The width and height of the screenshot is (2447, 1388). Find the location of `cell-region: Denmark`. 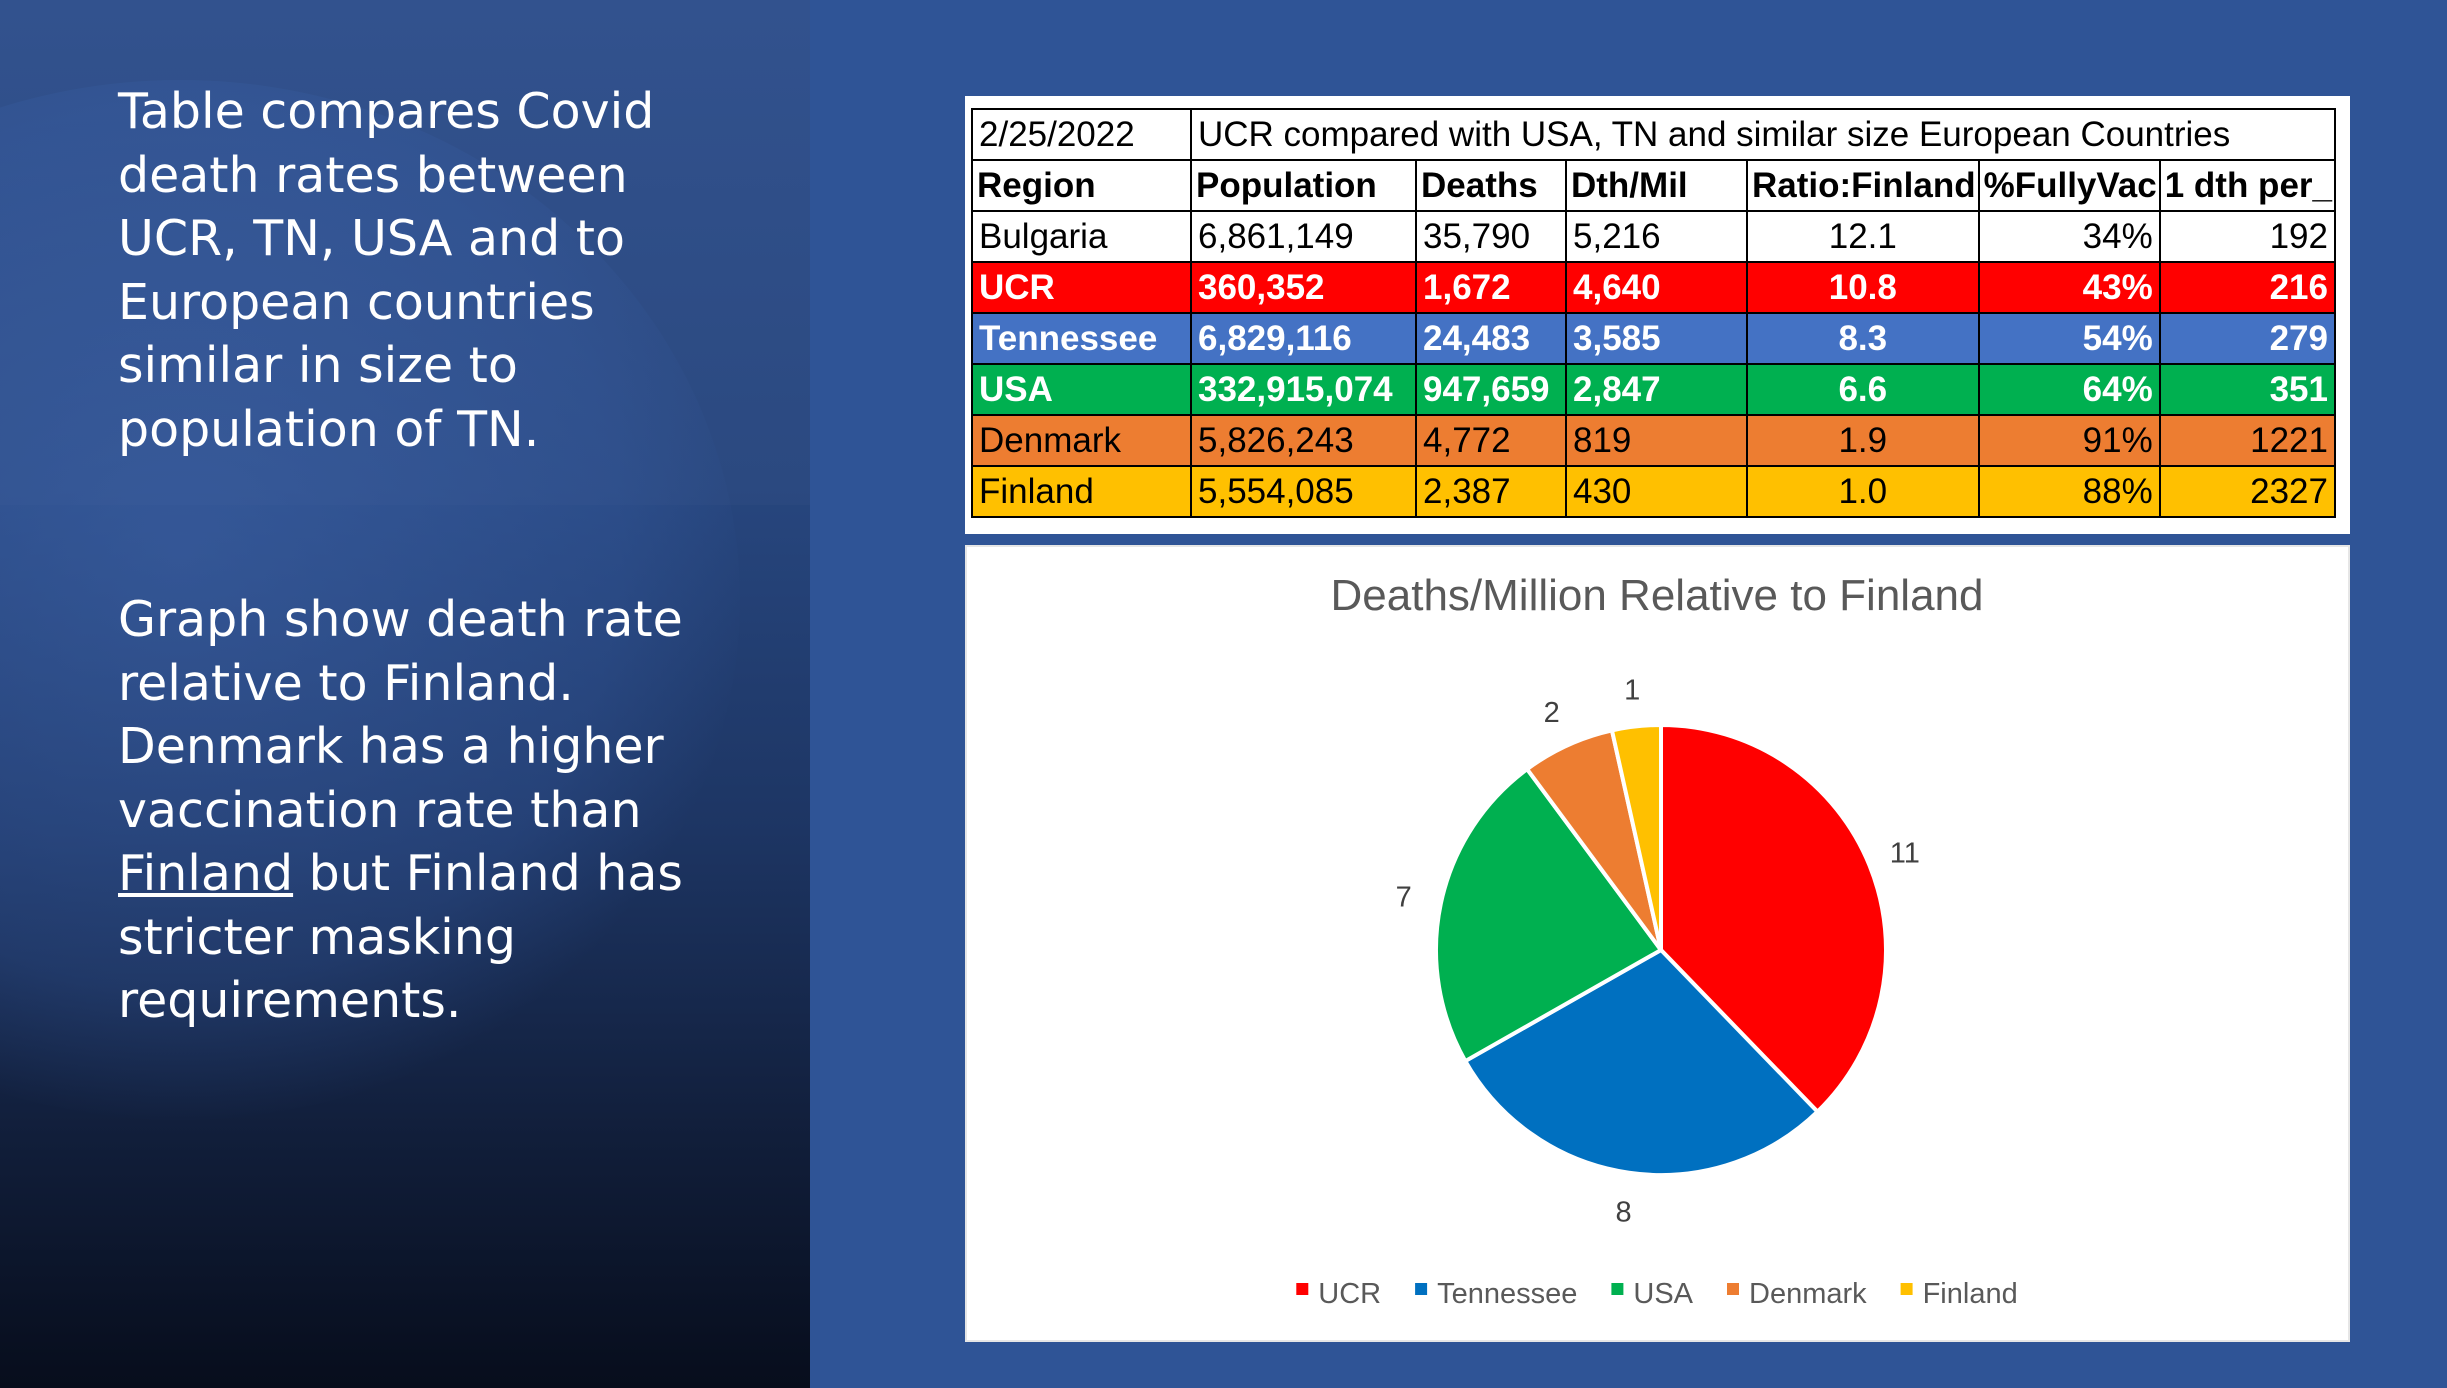

cell-region: Denmark is located at coordinates (1081, 440).